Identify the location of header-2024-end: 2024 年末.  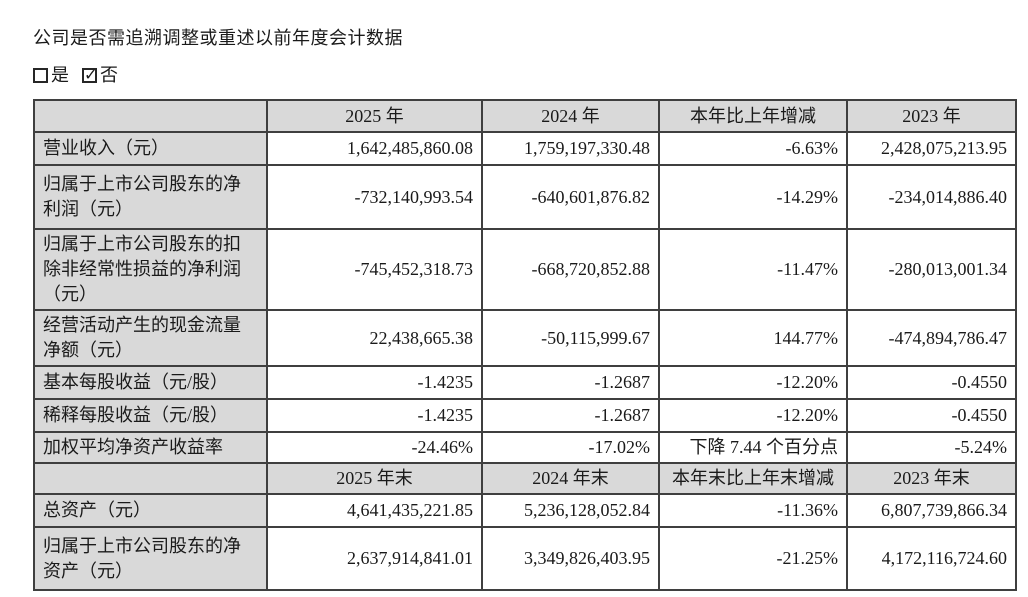
(570, 478).